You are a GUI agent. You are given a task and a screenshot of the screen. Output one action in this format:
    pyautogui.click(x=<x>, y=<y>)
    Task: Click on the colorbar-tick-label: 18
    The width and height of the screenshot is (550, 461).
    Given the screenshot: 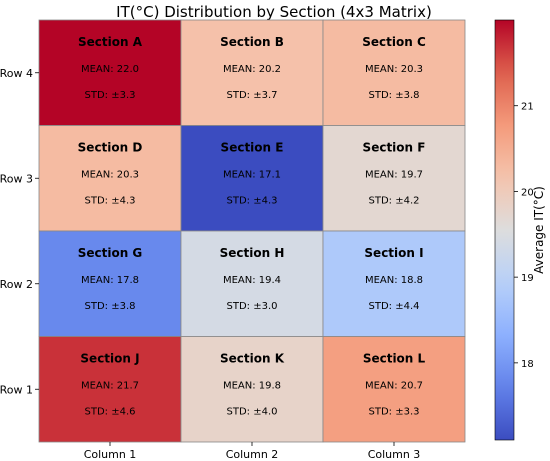 What is the action you would take?
    pyautogui.click(x=527, y=364)
    